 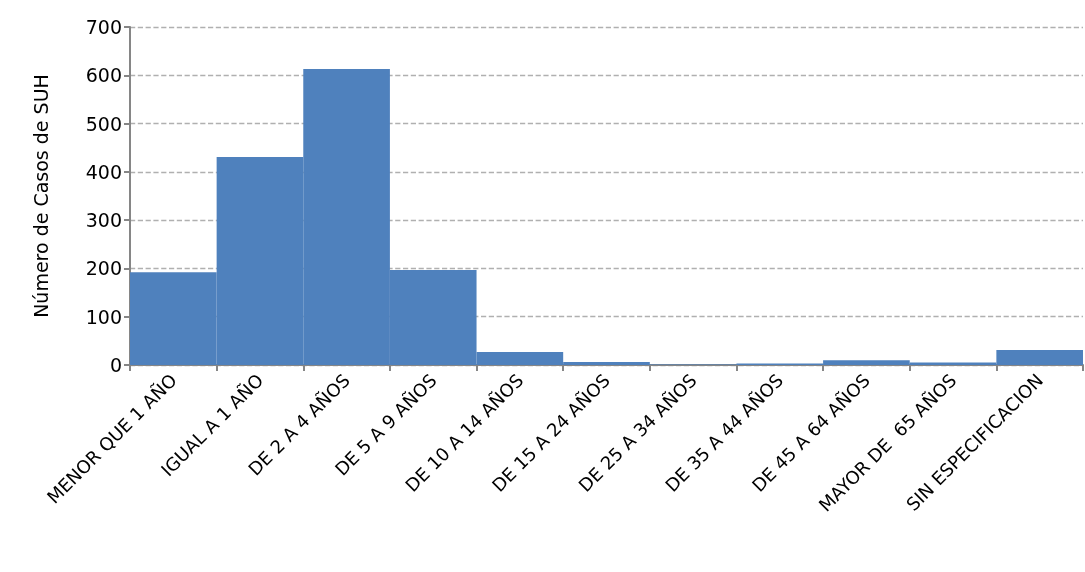 I want to click on y-tick-label: 400, so click(x=103, y=171).